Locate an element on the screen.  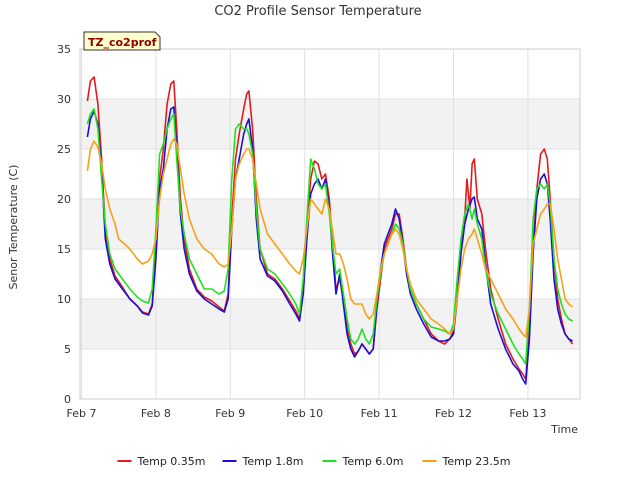
legend-item: Temp 6.0m is located at coordinates (363, 461).